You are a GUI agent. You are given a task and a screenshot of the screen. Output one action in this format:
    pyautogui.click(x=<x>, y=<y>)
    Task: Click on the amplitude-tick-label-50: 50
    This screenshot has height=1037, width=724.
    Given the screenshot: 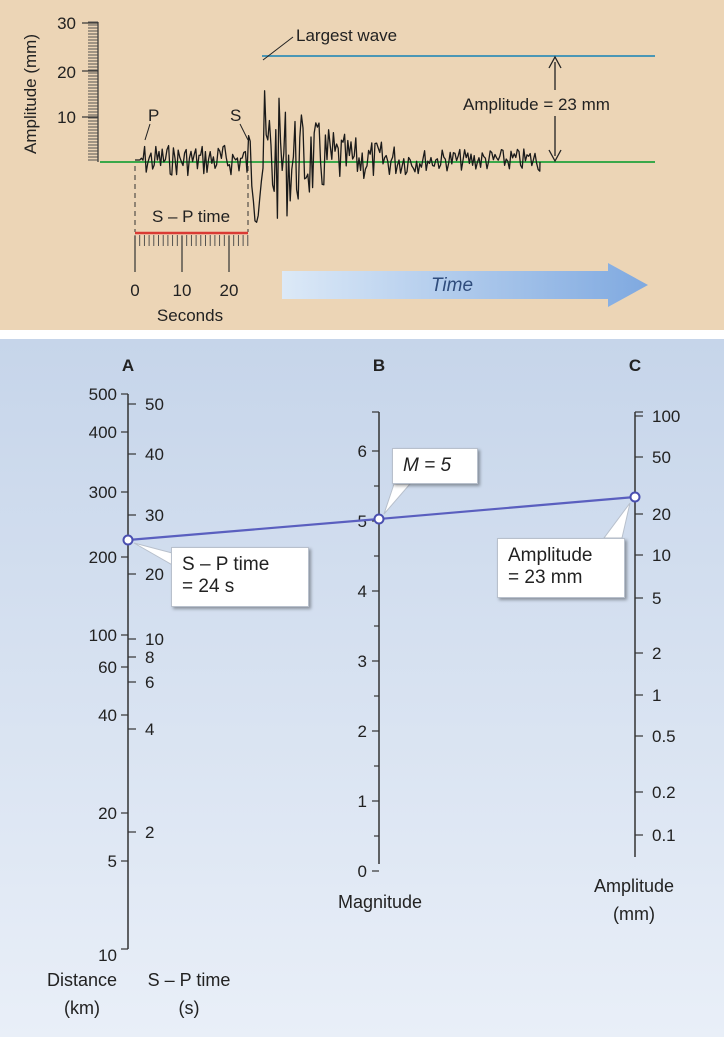 What is the action you would take?
    pyautogui.click(x=661, y=457)
    